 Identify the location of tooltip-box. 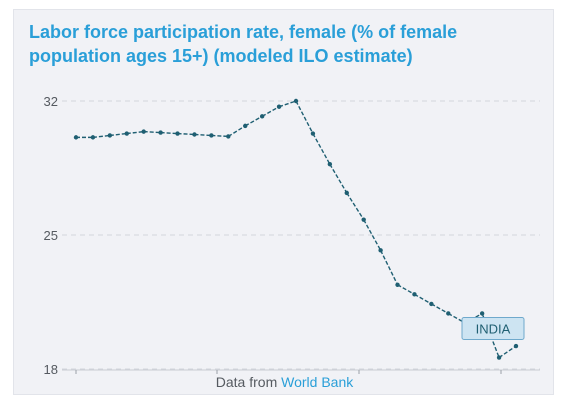
(493, 328).